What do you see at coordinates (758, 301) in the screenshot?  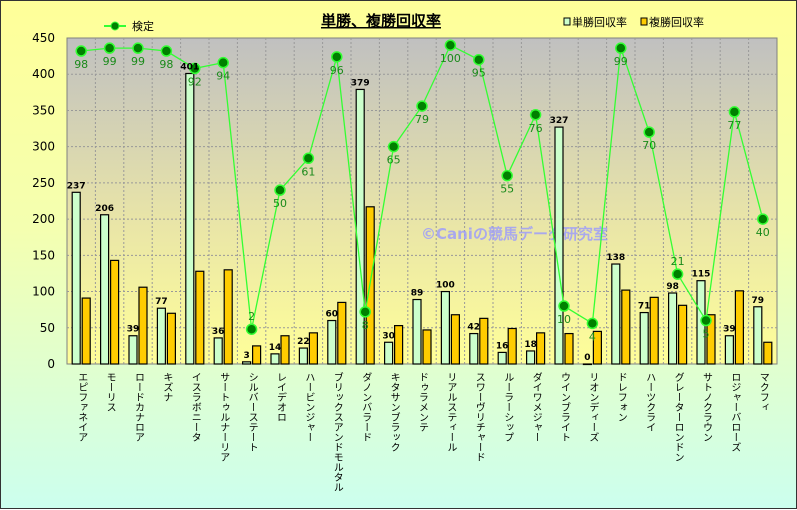 I see `data-label-tansho: 79` at bounding box center [758, 301].